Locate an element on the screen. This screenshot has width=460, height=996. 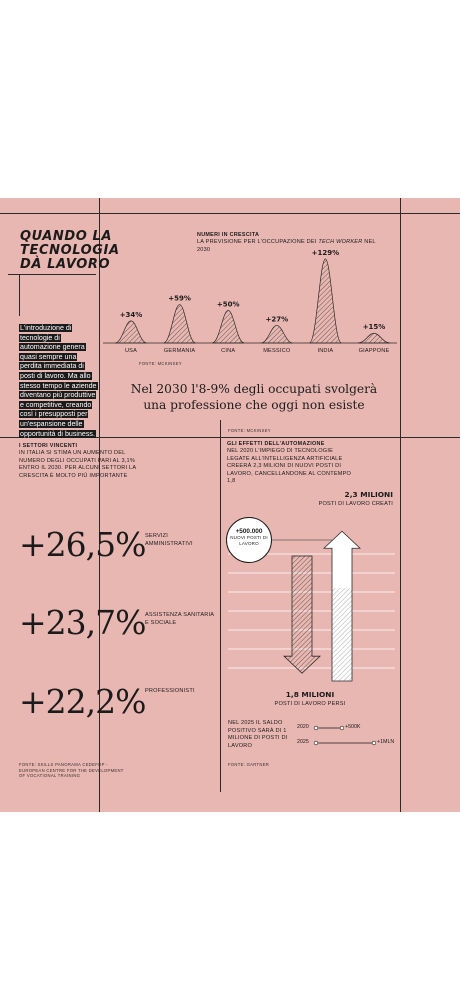
growth-heading: Numeri in crescita is located at coordinates (228, 235).